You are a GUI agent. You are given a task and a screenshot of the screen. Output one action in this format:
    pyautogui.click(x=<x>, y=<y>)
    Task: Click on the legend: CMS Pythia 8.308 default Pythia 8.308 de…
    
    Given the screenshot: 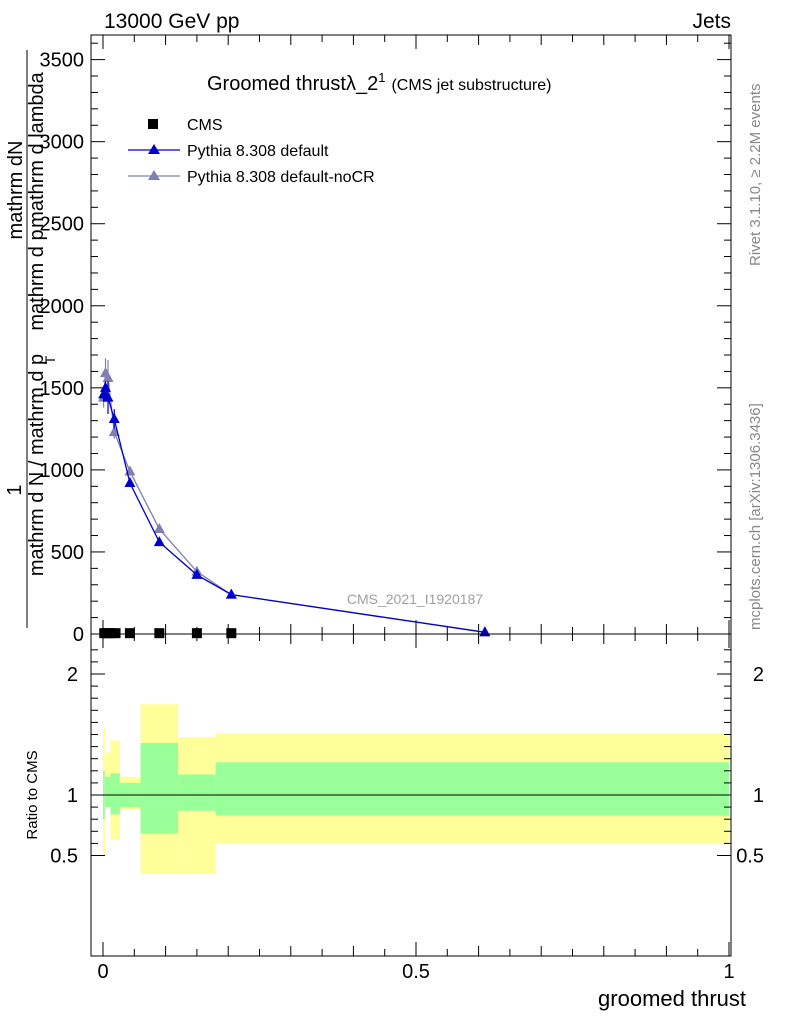 What is the action you would take?
    pyautogui.click(x=251, y=151)
    